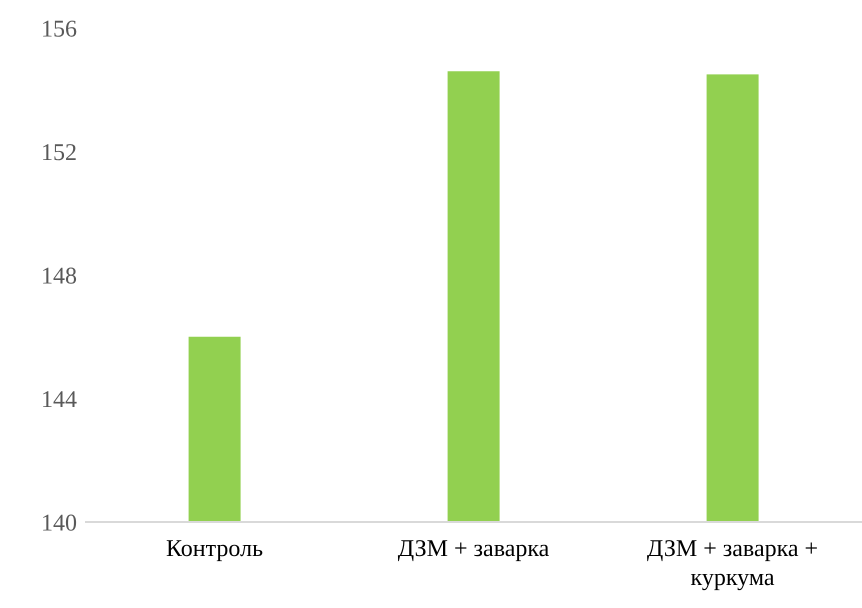  I want to click on y-tick-label: 140, so click(59, 523).